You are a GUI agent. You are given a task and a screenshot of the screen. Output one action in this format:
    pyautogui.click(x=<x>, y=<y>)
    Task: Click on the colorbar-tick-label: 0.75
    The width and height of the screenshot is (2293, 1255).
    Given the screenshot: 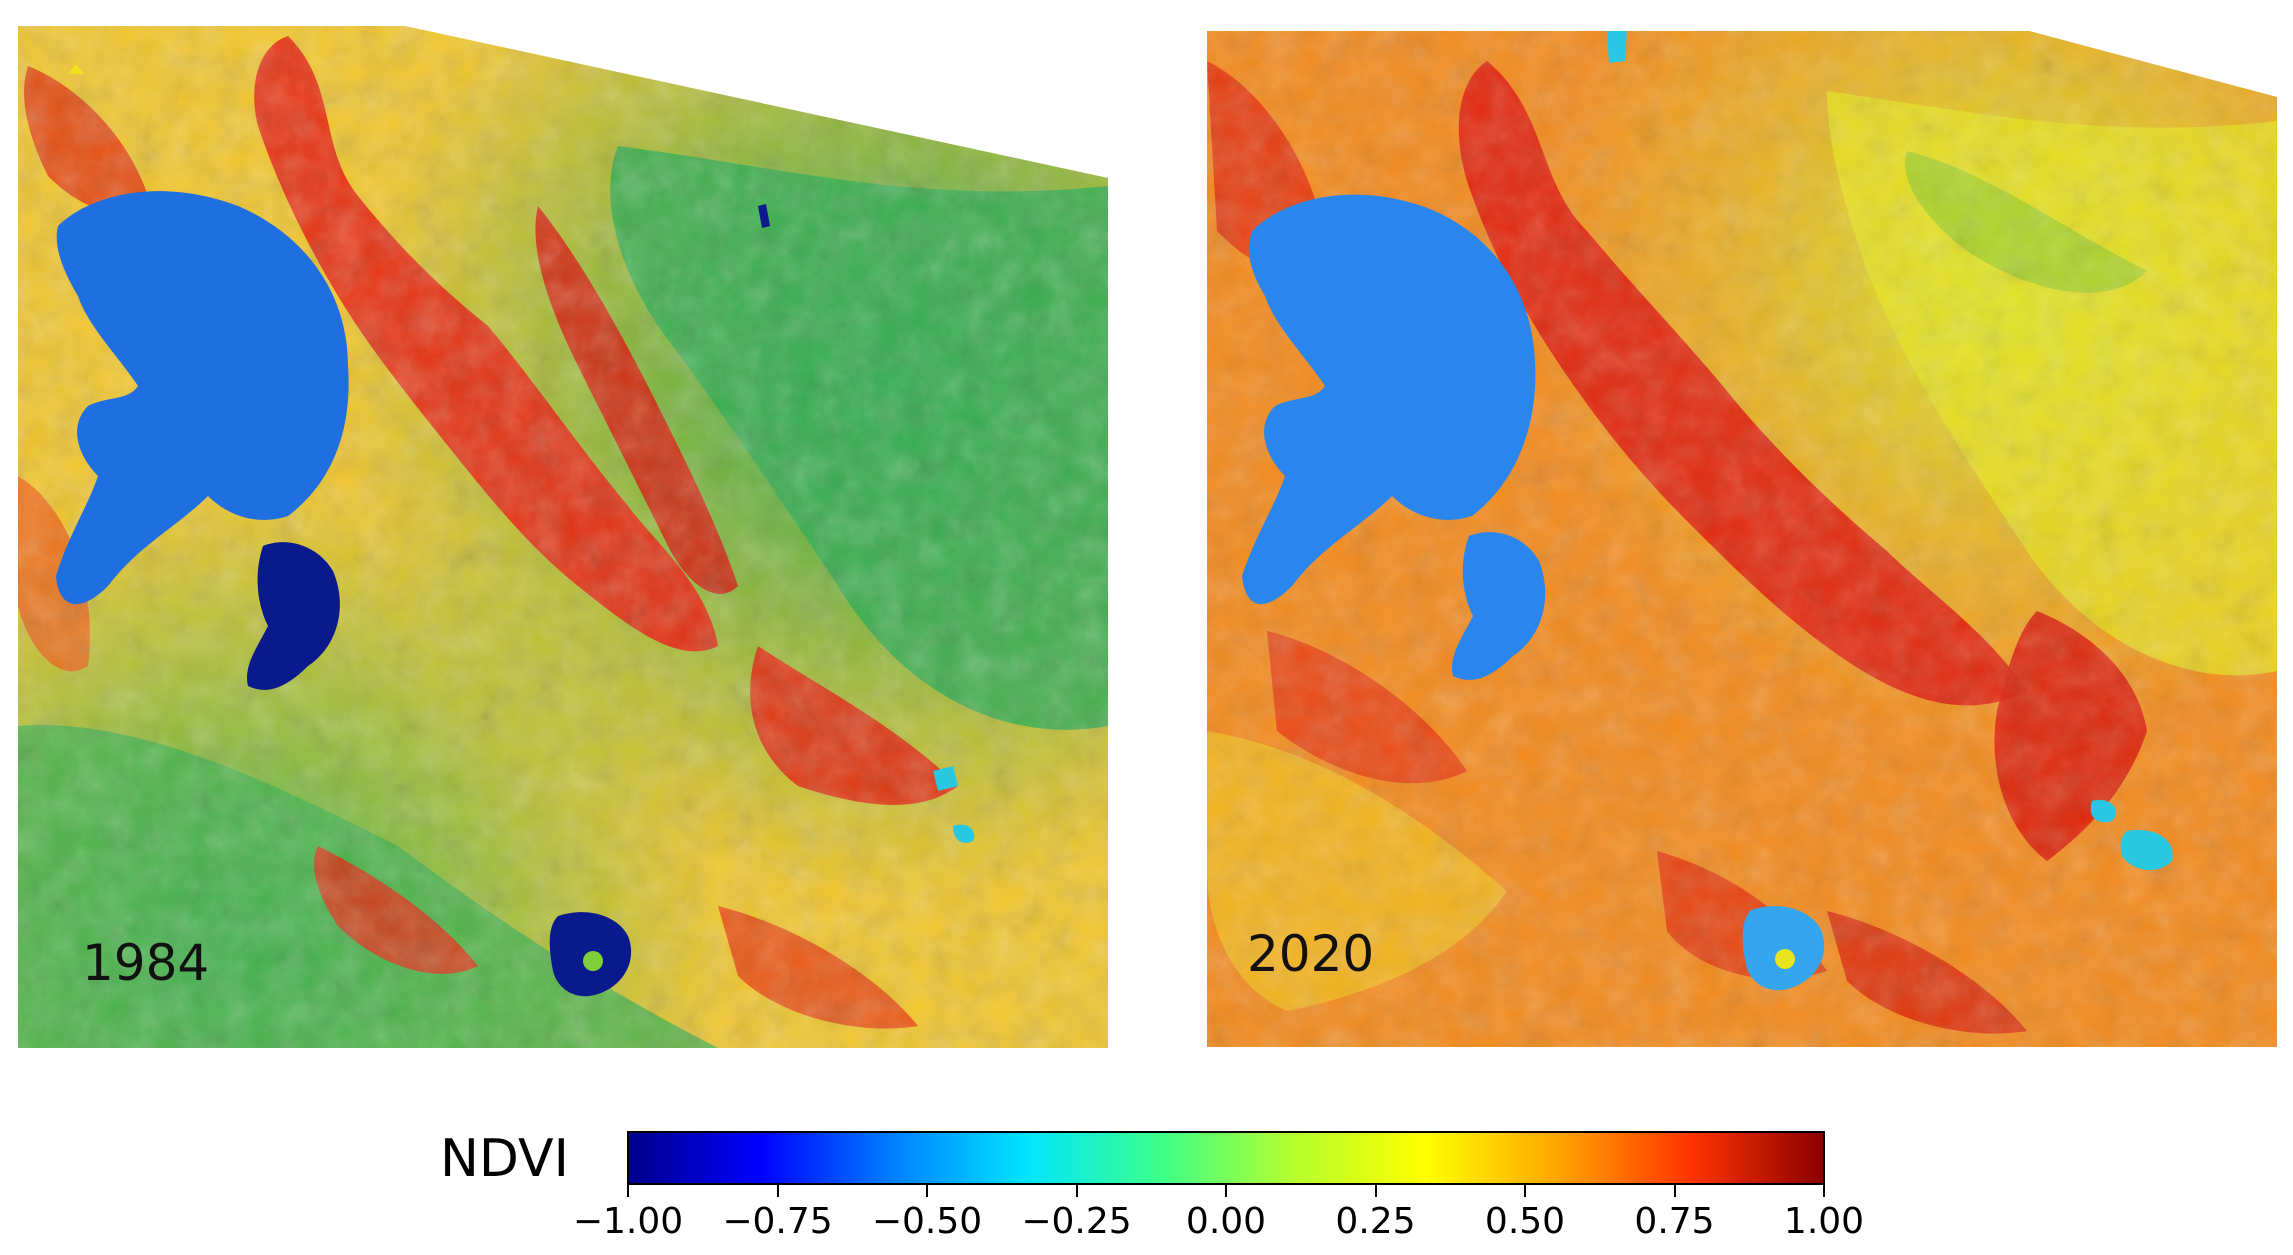 What is the action you would take?
    pyautogui.click(x=1674, y=1221)
    